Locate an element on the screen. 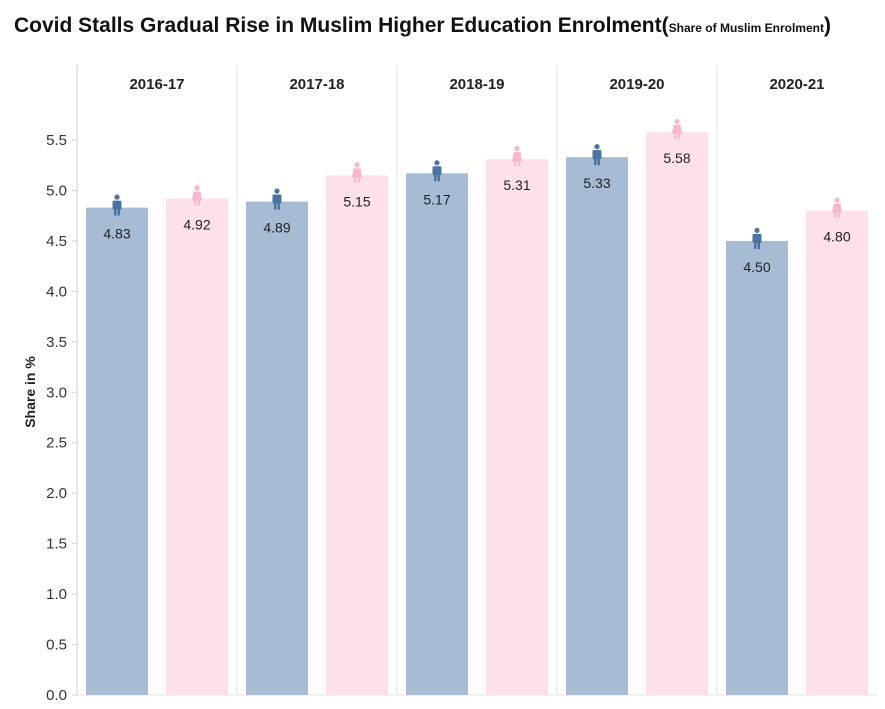 The image size is (885, 709). data-label: 4.83 is located at coordinates (116, 234).